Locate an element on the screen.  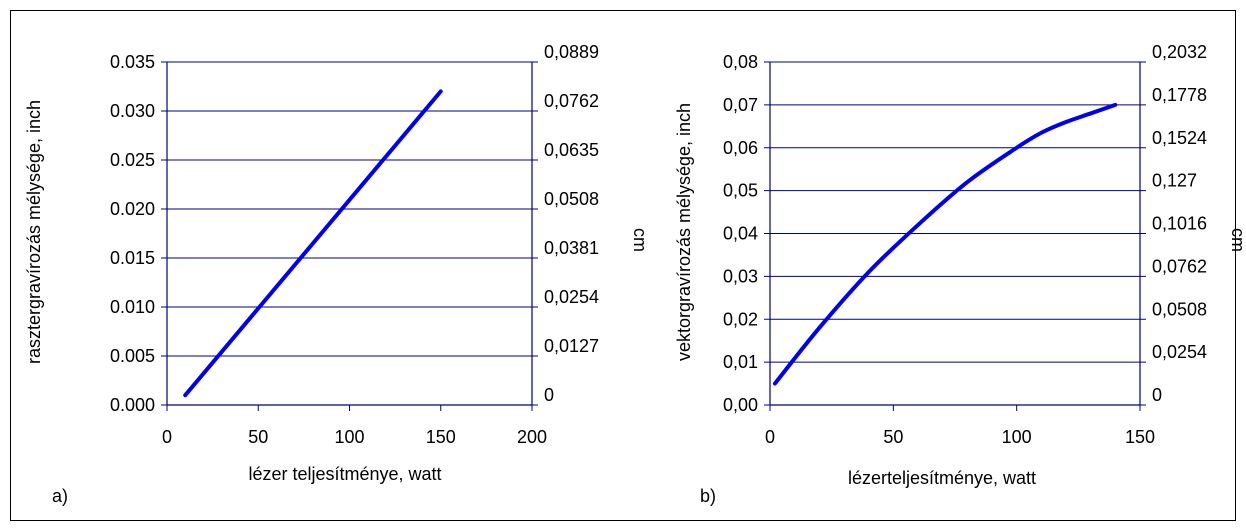
y-axis-label: rasztergravírozás mélysége, inch is located at coordinates (34, 232).